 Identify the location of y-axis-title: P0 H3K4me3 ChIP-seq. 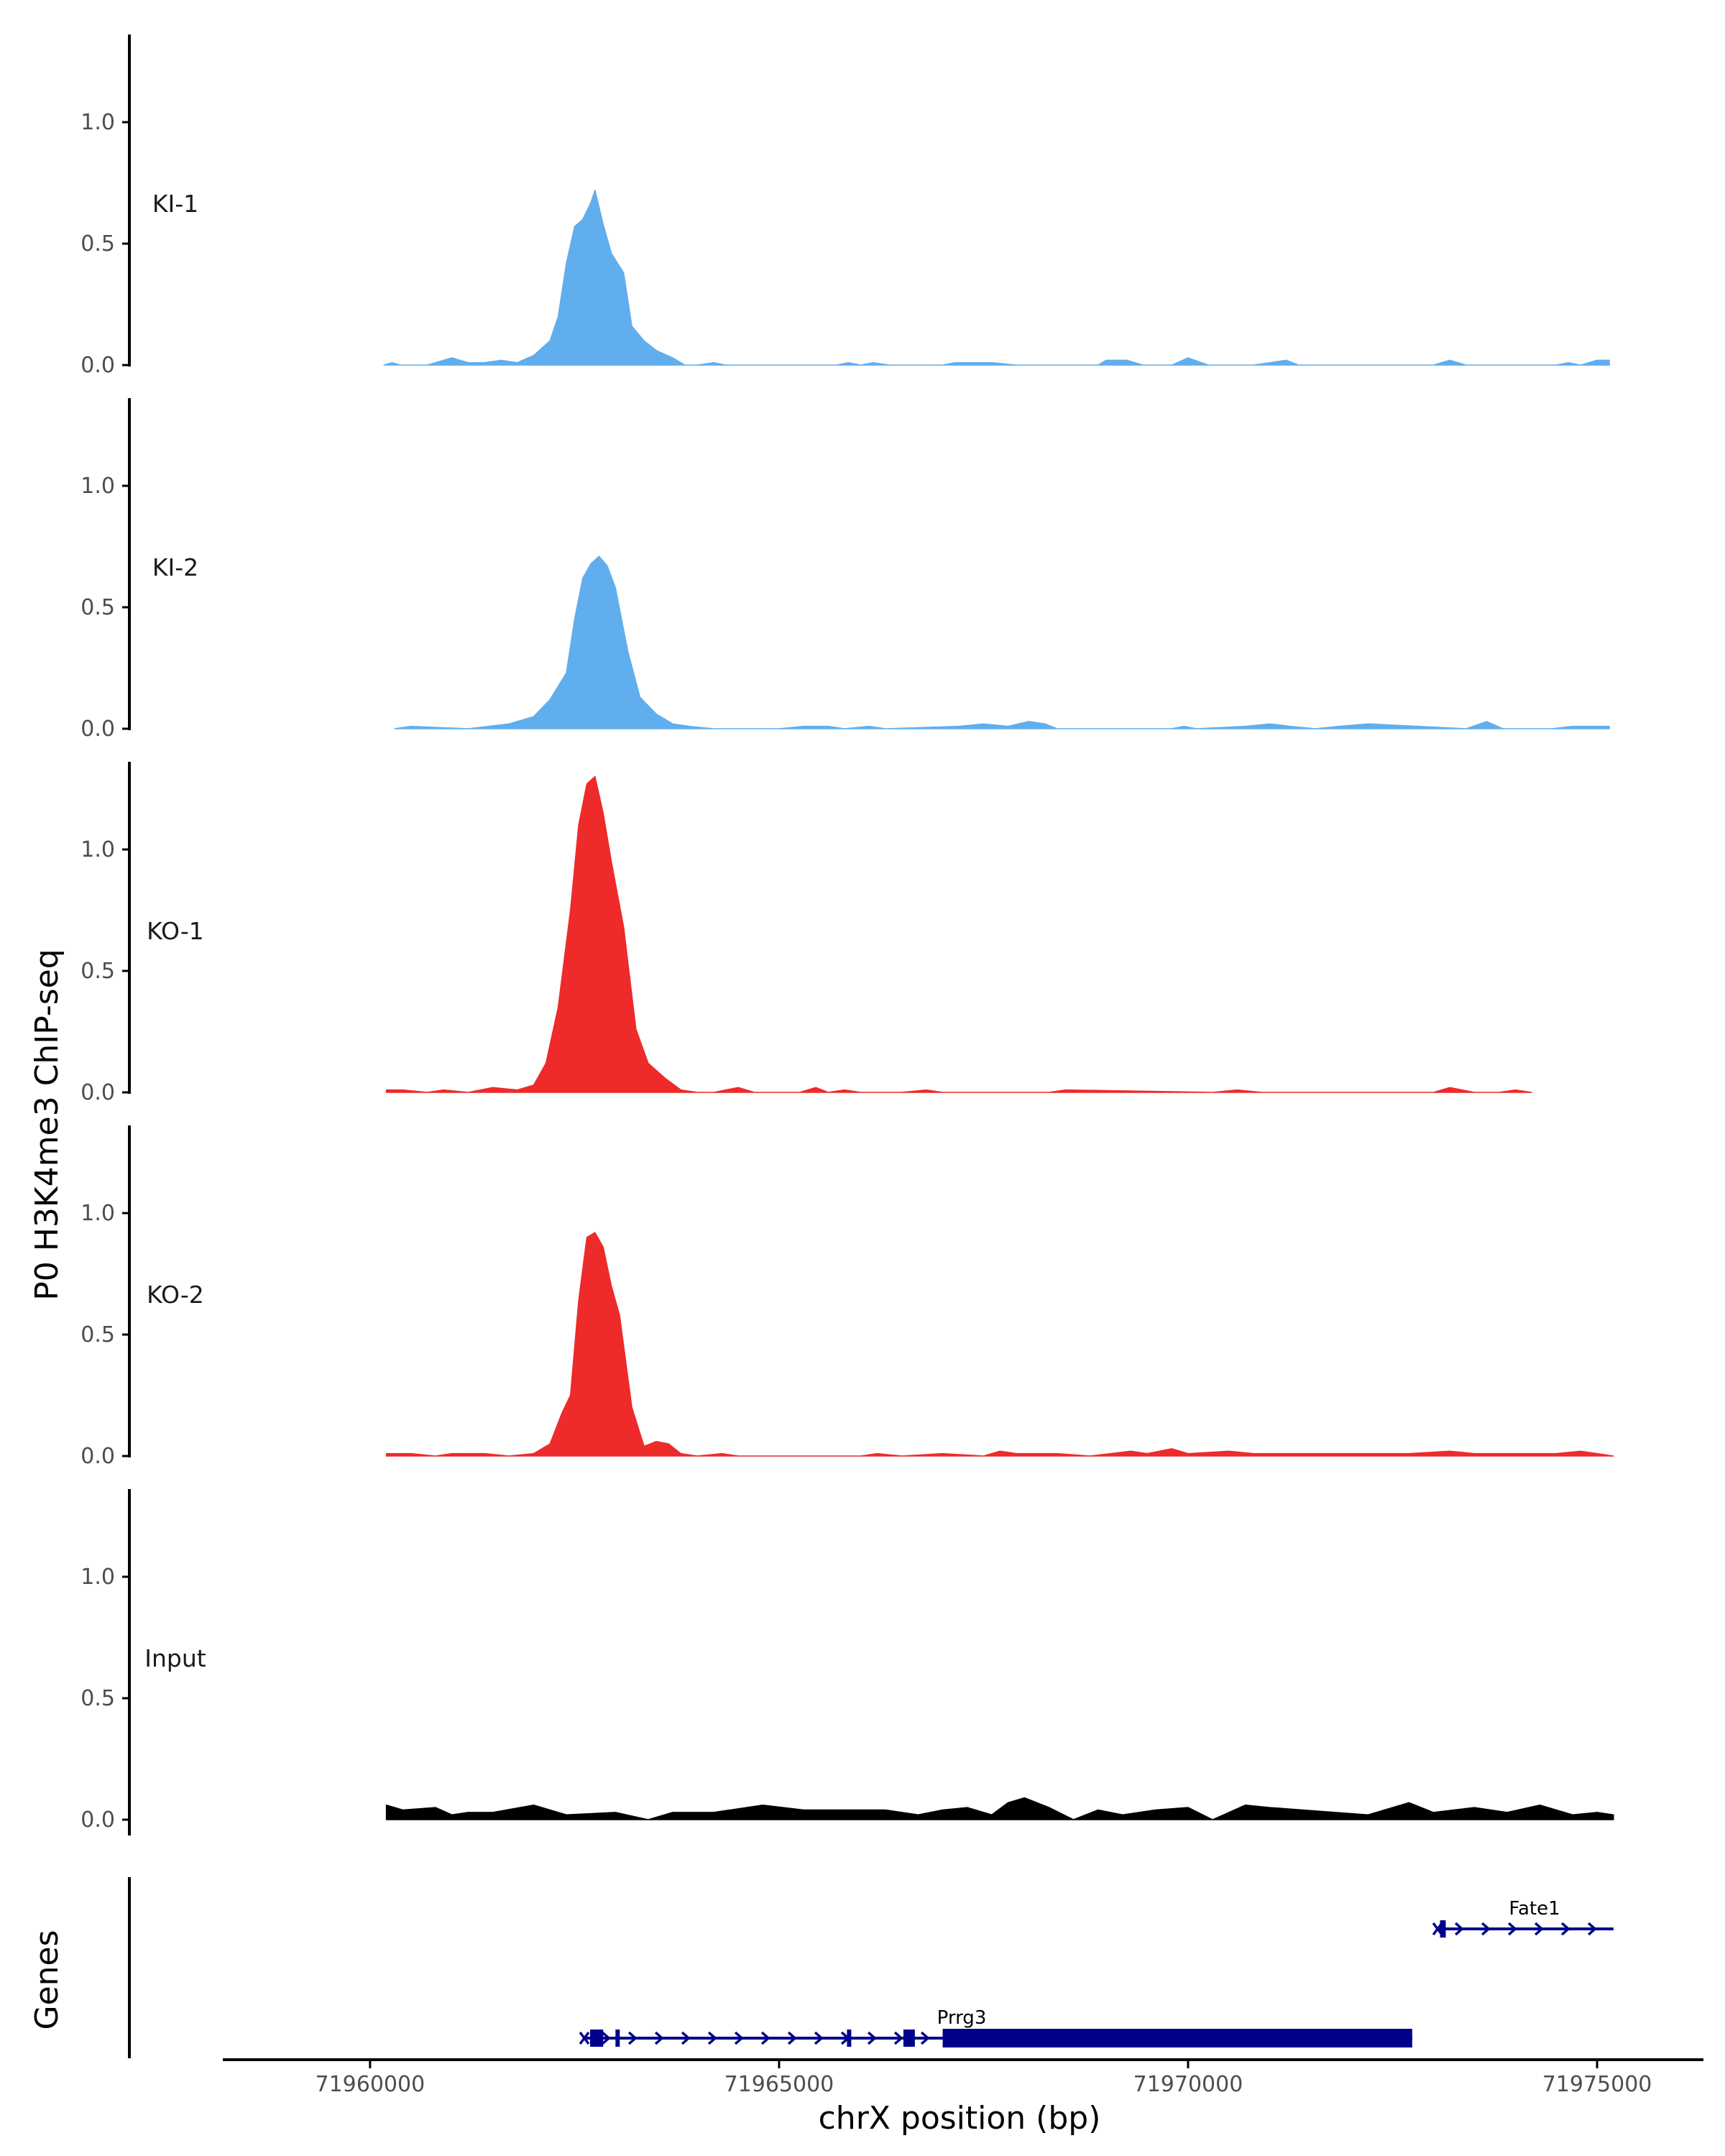
(47, 1124).